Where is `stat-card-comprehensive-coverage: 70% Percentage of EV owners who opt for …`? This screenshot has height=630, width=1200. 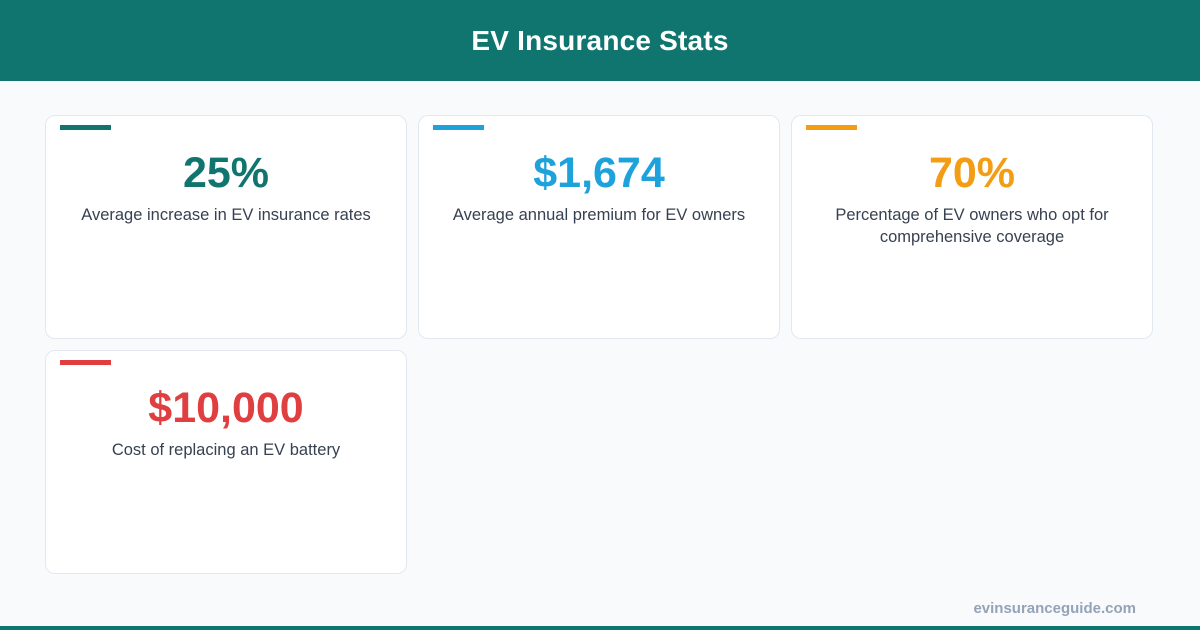 stat-card-comprehensive-coverage: 70% Percentage of EV owners who opt for … is located at coordinates (972, 227).